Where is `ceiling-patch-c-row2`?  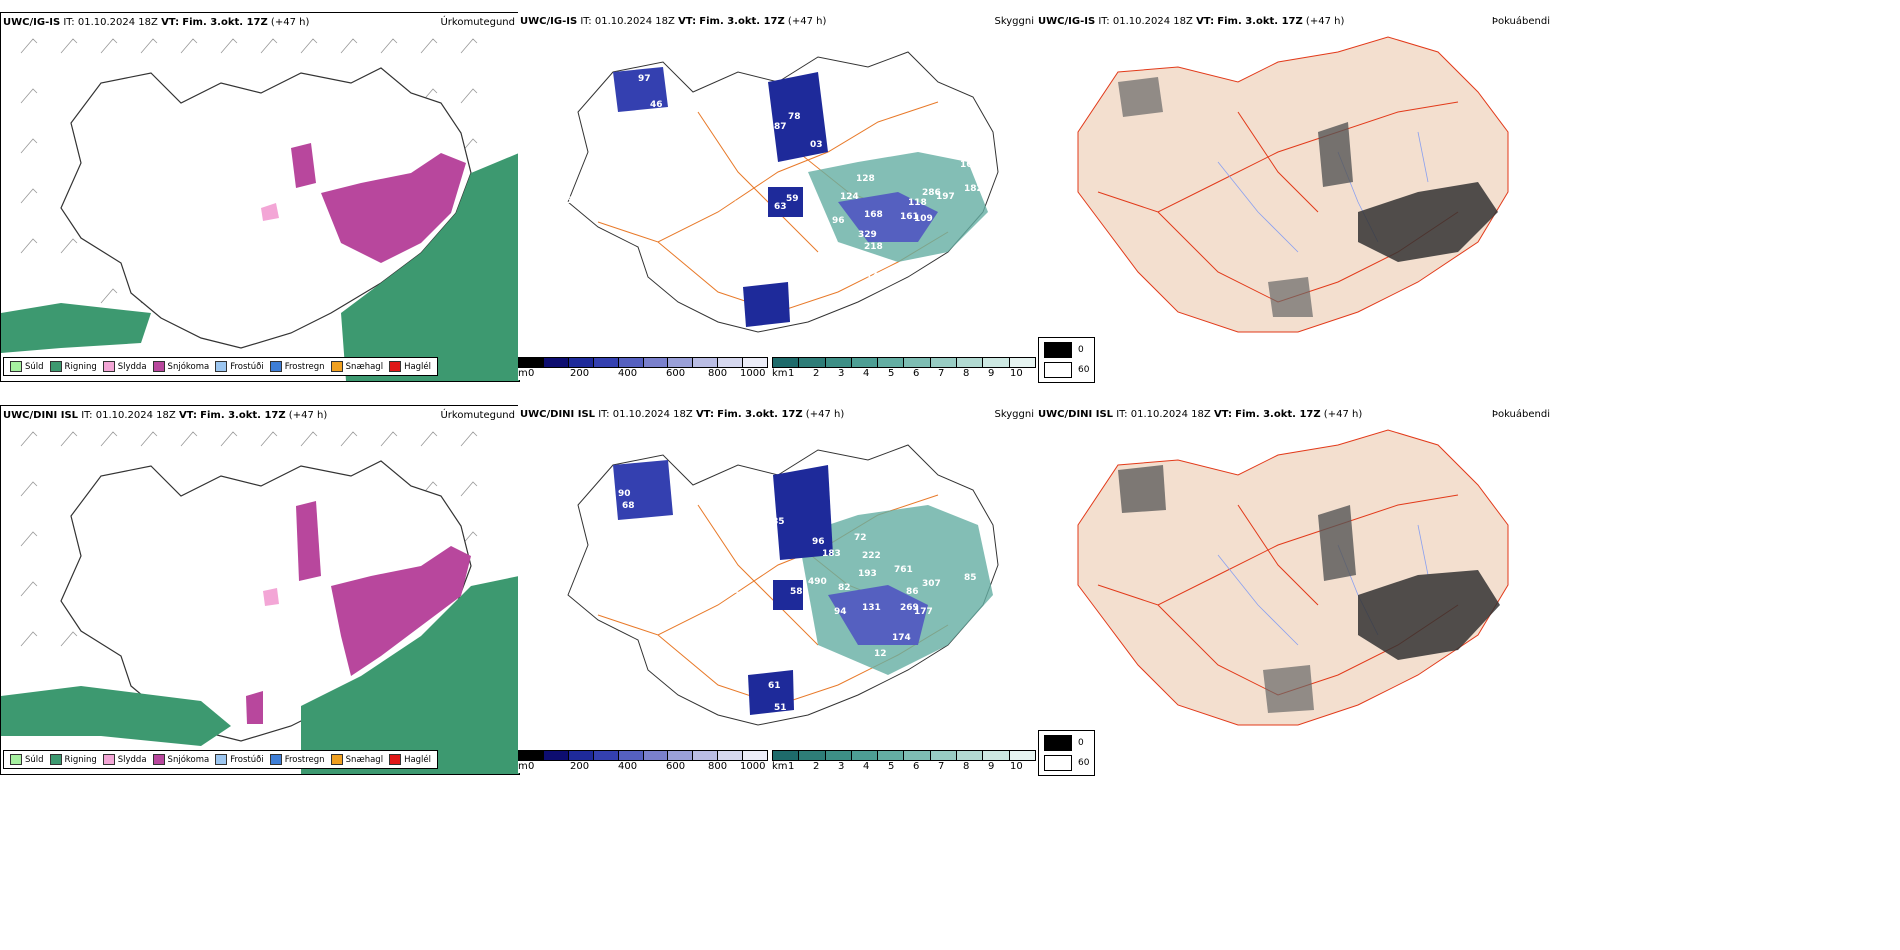
ceiling-patch-c-row2 is located at coordinates (803, 512).